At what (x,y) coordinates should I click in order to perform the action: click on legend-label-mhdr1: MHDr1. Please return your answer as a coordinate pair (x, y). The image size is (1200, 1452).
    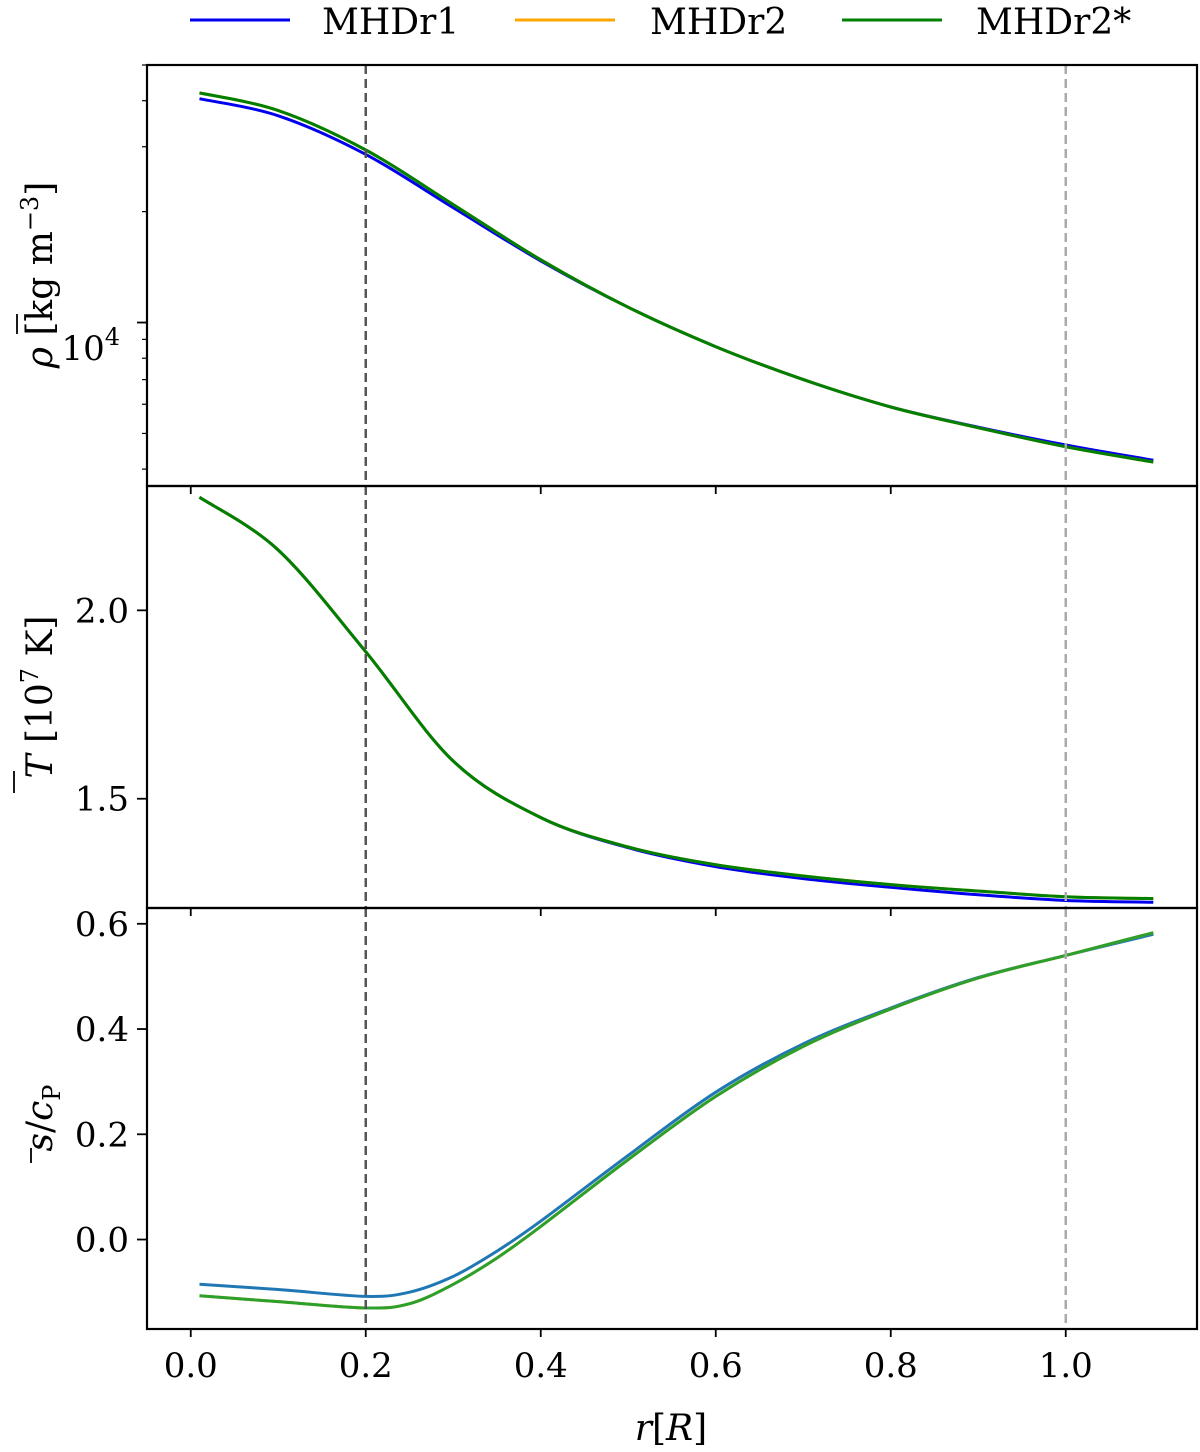
    Looking at the image, I should click on (390, 22).